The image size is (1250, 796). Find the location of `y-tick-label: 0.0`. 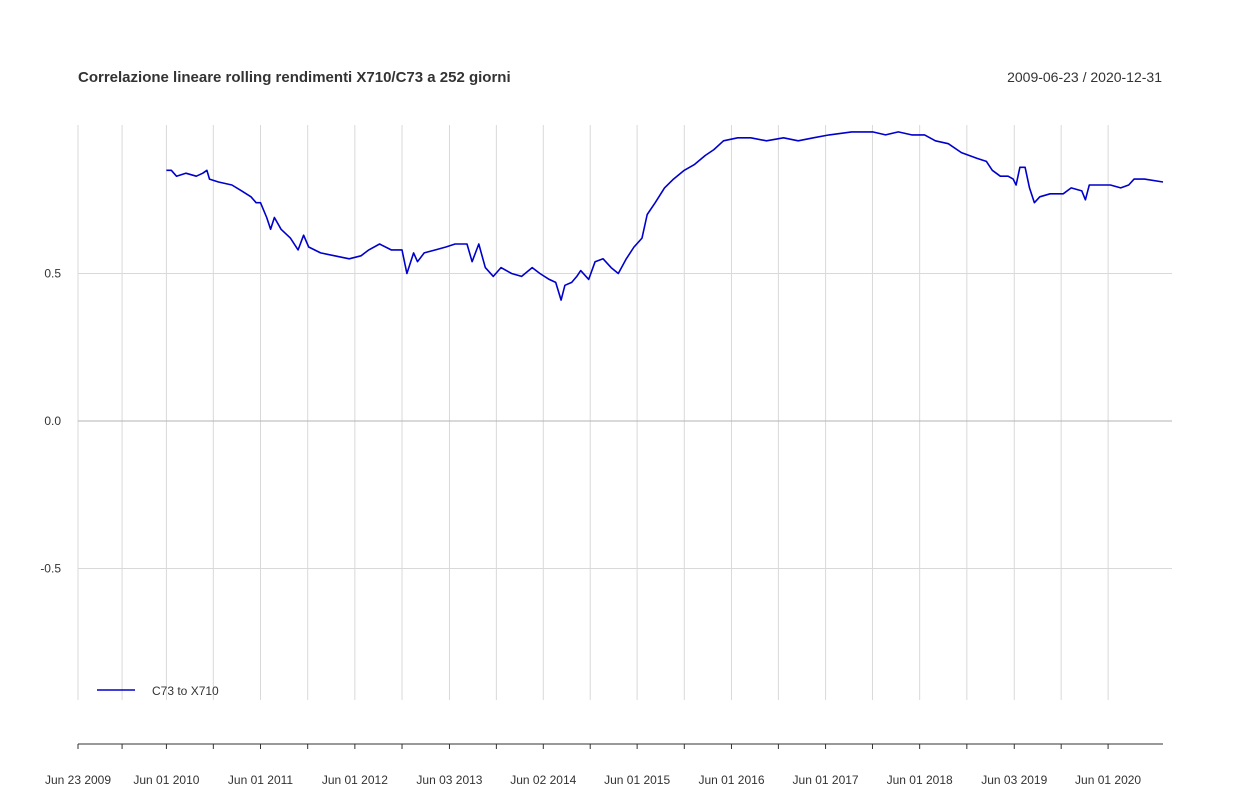

y-tick-label: 0.0 is located at coordinates (52, 421).